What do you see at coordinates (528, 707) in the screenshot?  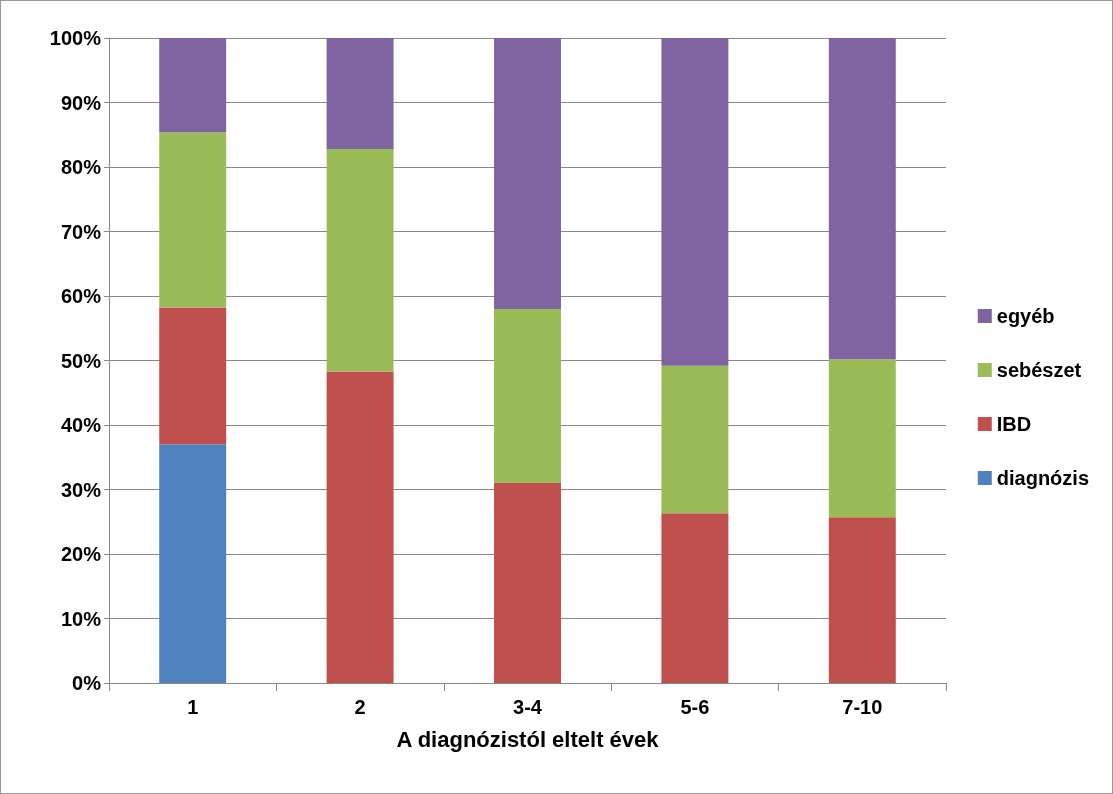 I see `x-tick-label: 3-4` at bounding box center [528, 707].